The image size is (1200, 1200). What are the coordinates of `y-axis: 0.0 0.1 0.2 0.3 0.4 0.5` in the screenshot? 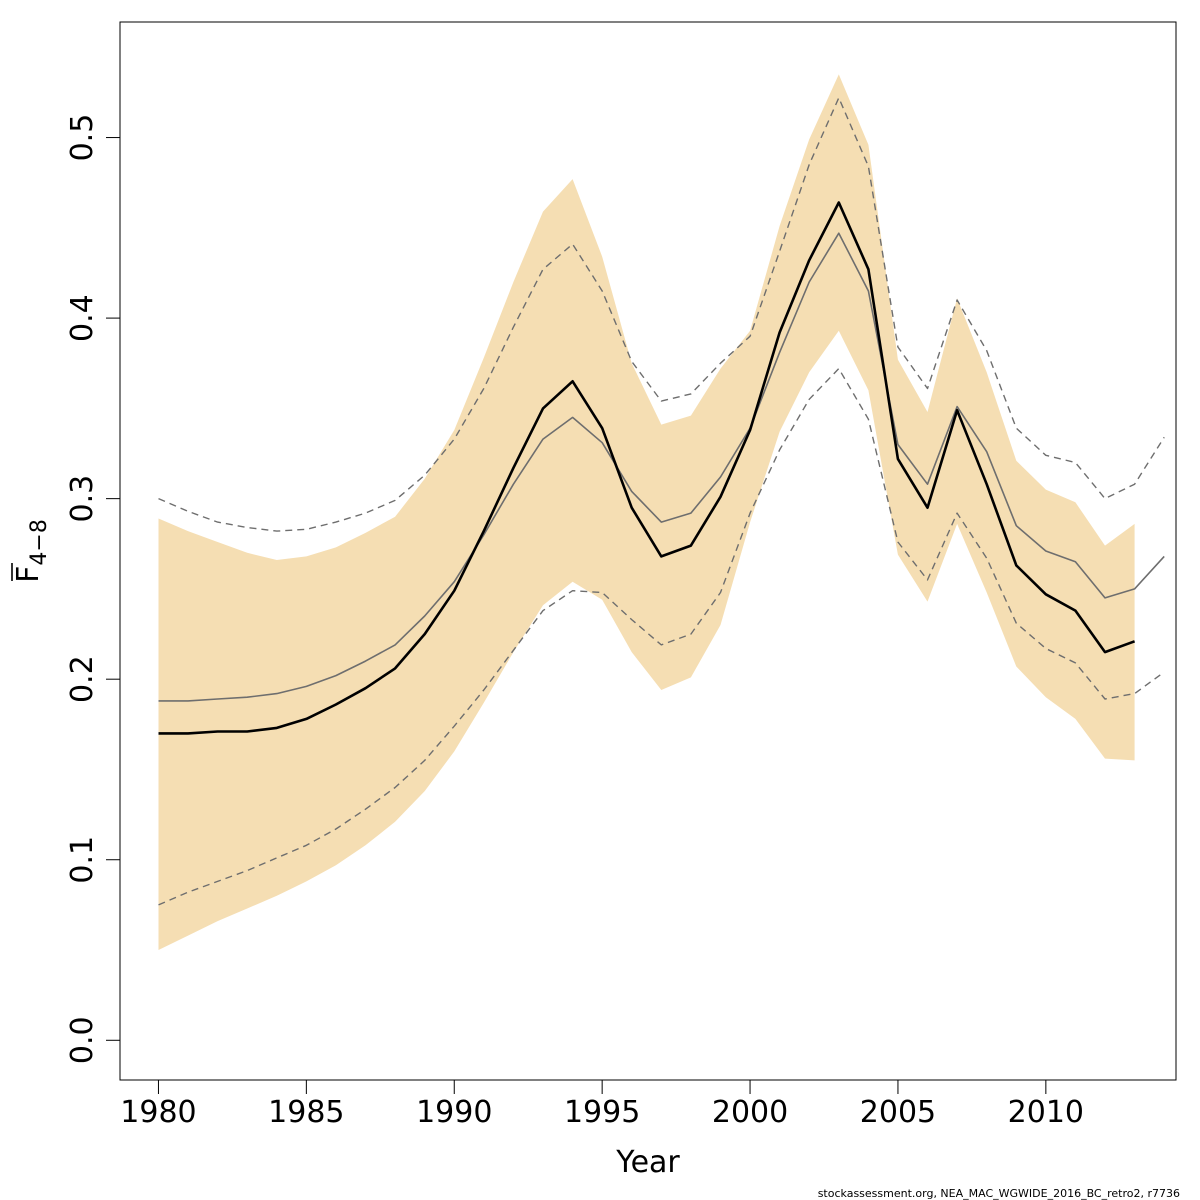 It's located at (93, 589).